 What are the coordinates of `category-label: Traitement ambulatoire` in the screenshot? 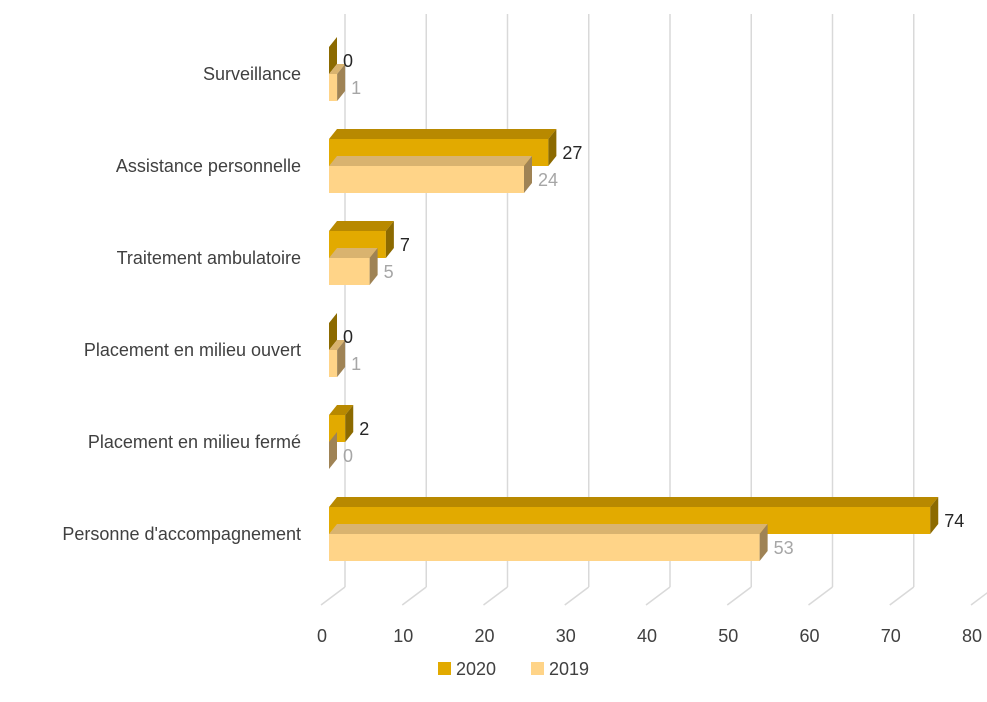 It's located at (209, 258).